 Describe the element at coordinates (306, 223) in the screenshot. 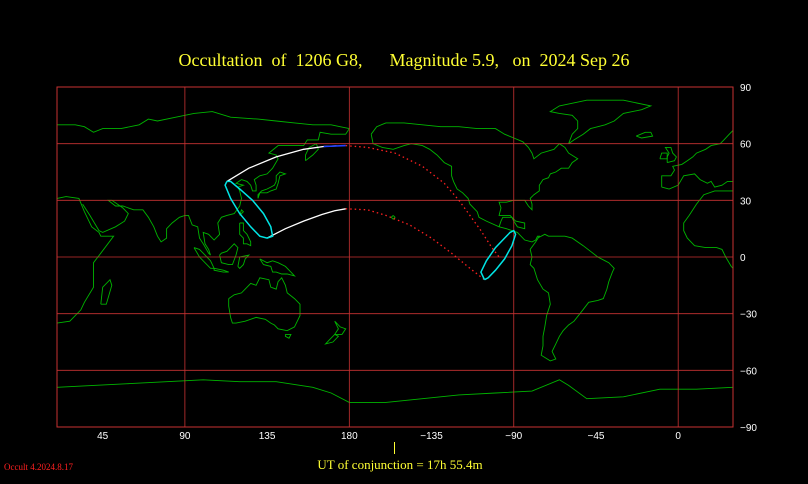

I see `southern-limit-day` at that location.